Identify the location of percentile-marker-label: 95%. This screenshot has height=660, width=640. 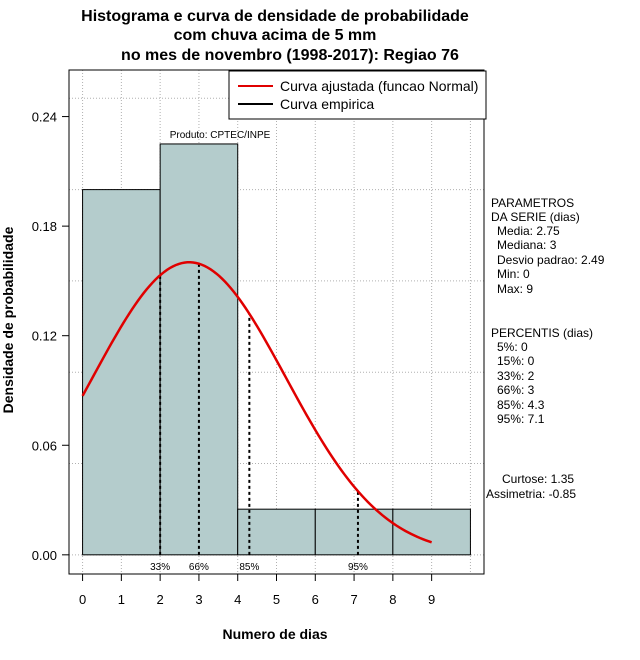
(358, 567).